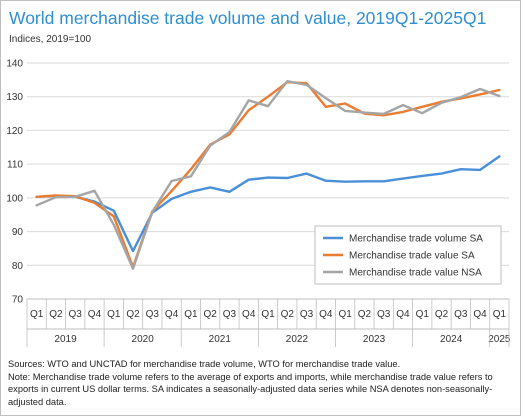  What do you see at coordinates (499, 339) in the screenshot?
I see `year-label: 2025` at bounding box center [499, 339].